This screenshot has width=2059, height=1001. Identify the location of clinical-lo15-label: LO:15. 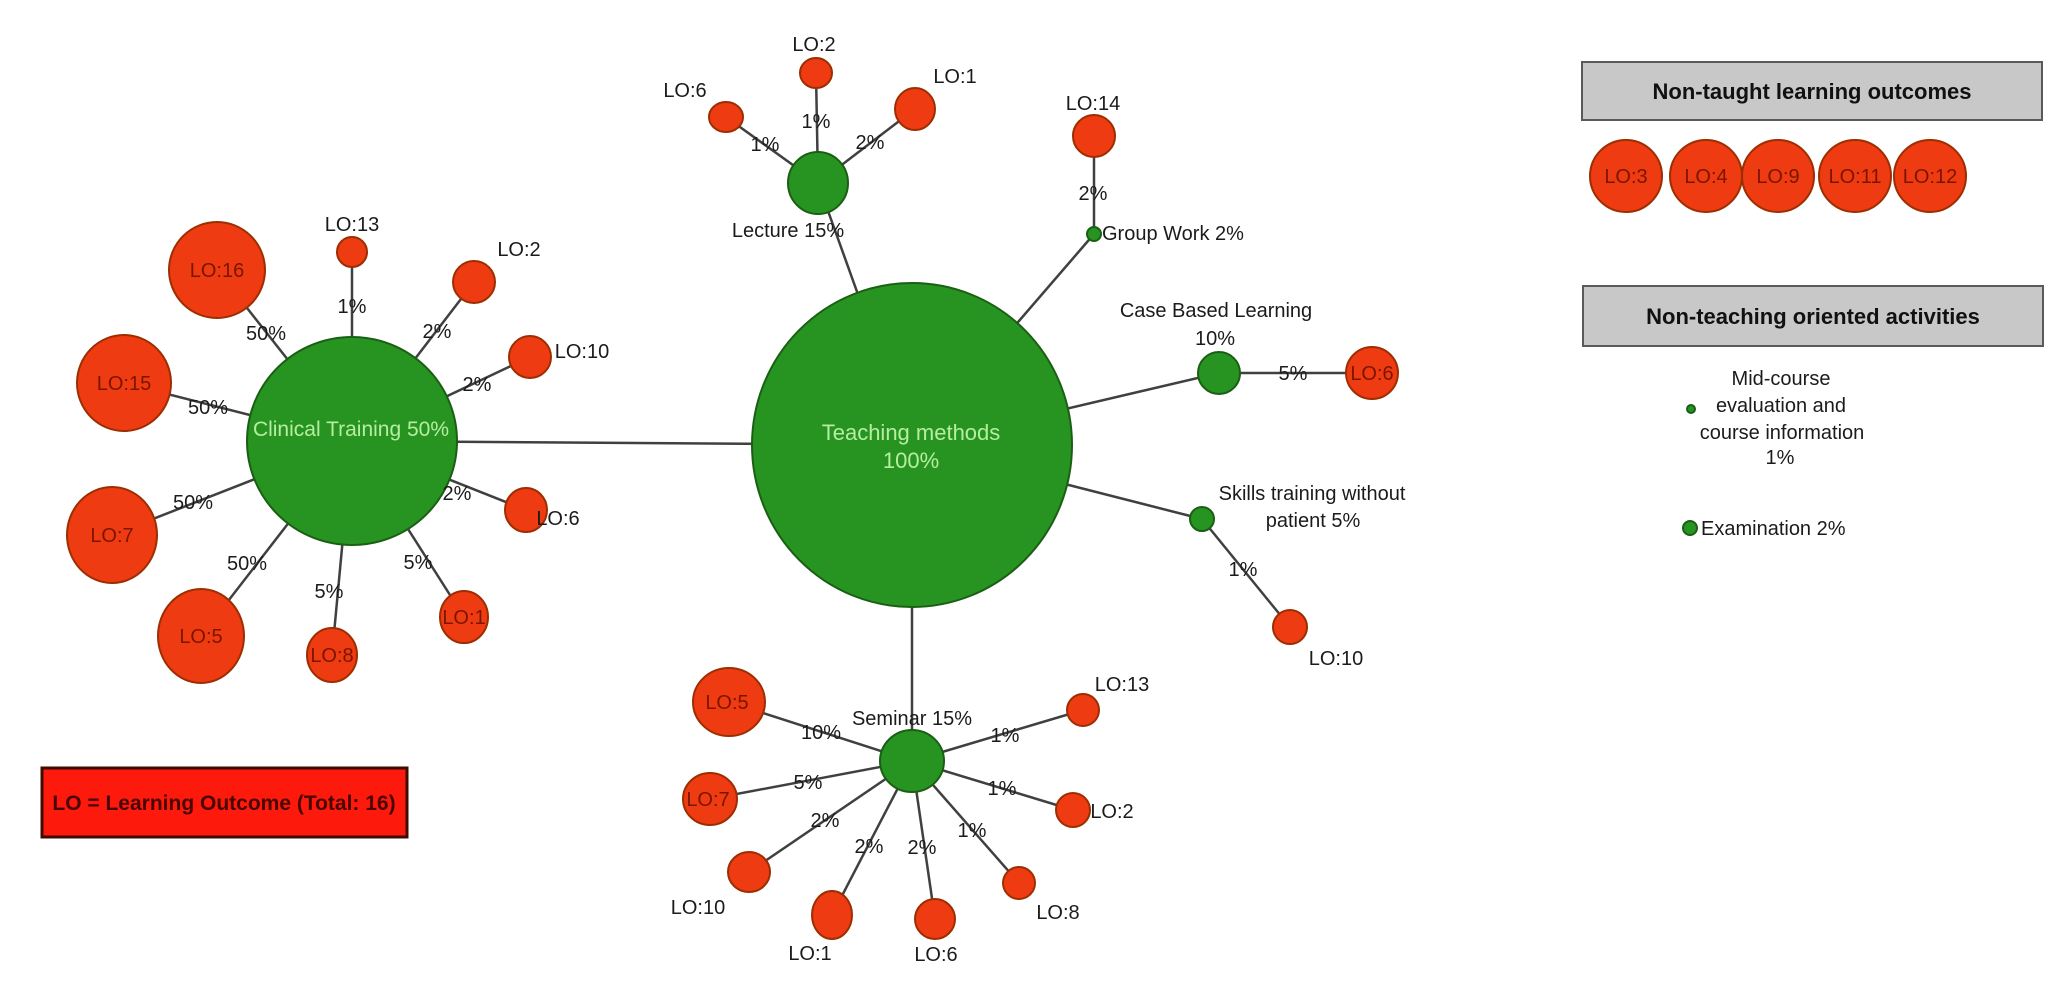
(124, 384).